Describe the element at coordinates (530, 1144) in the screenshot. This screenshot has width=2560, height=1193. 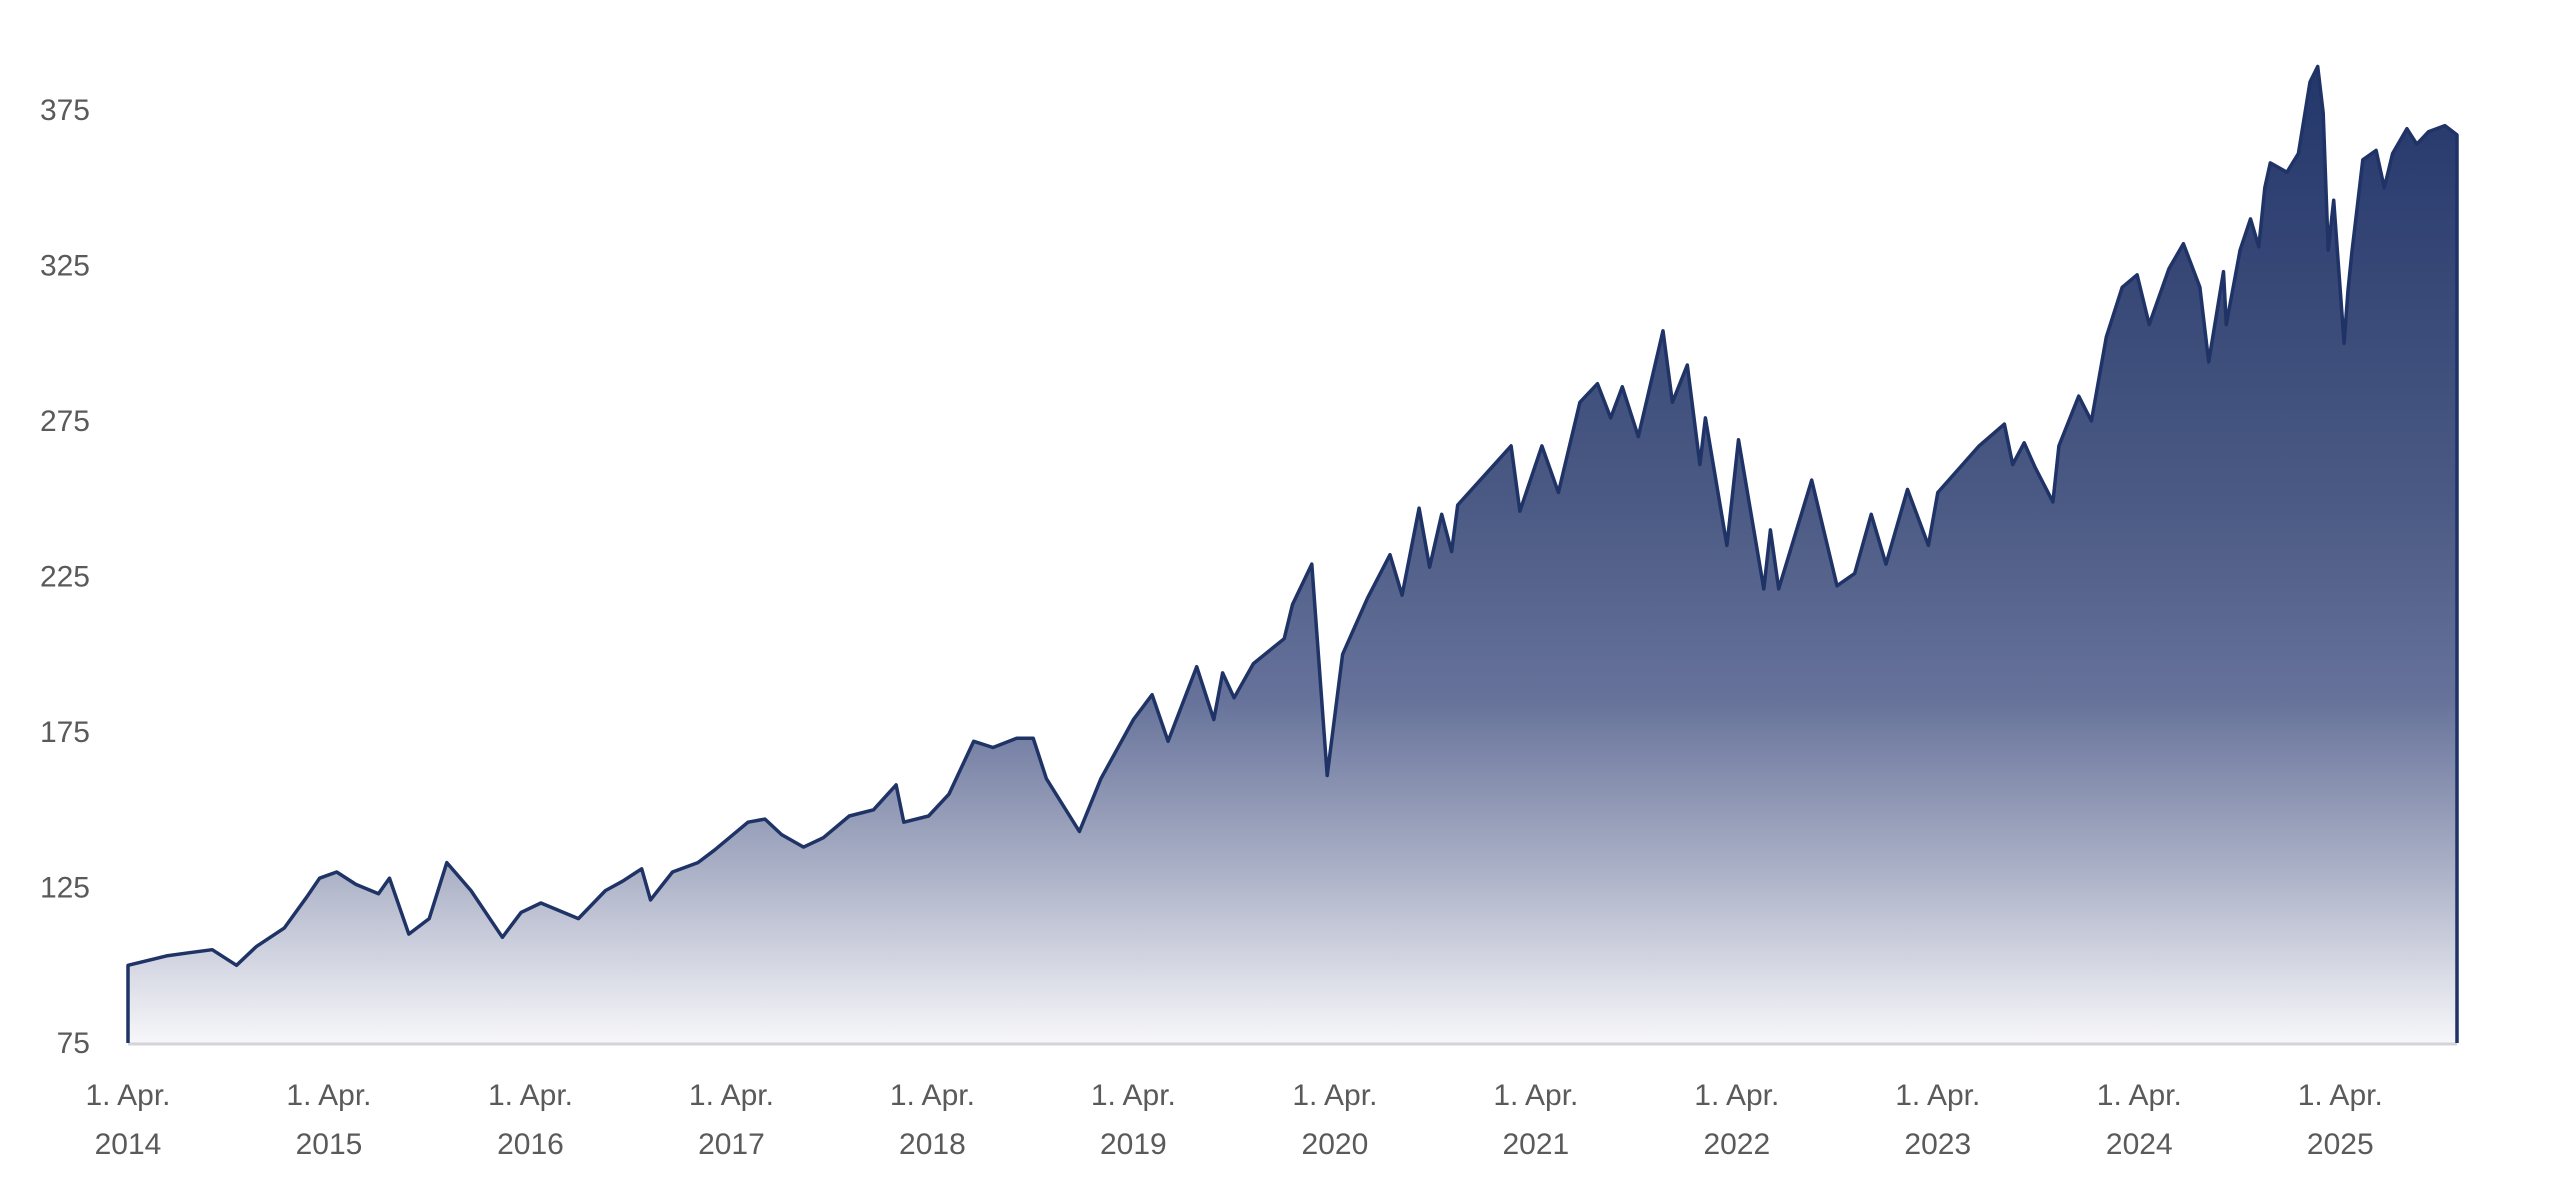
I see `x-tick-label-year: 2016` at that location.